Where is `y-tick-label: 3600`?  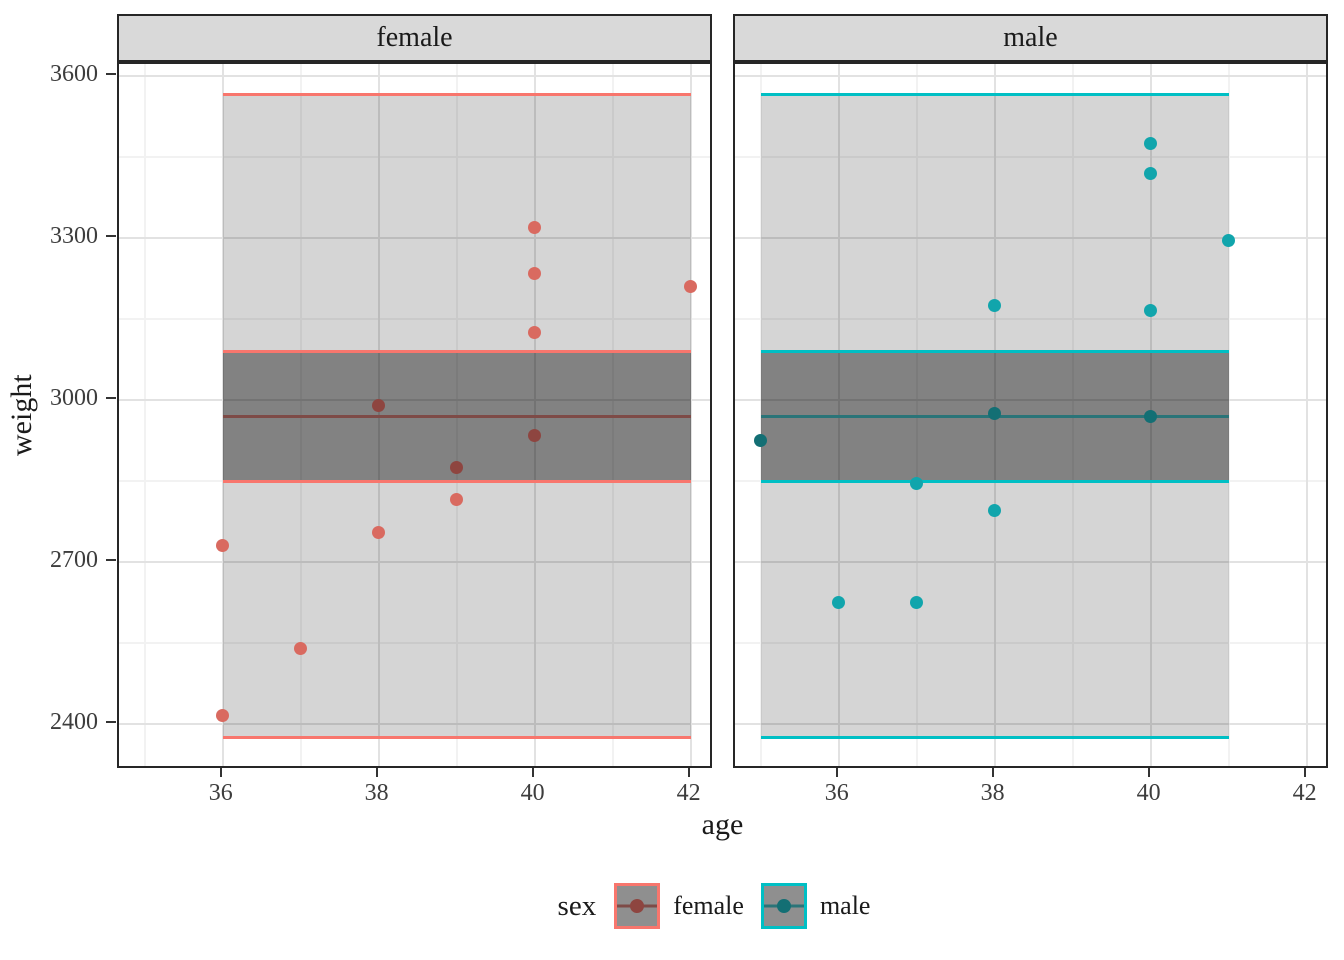 y-tick-label: 3600 is located at coordinates (74, 73).